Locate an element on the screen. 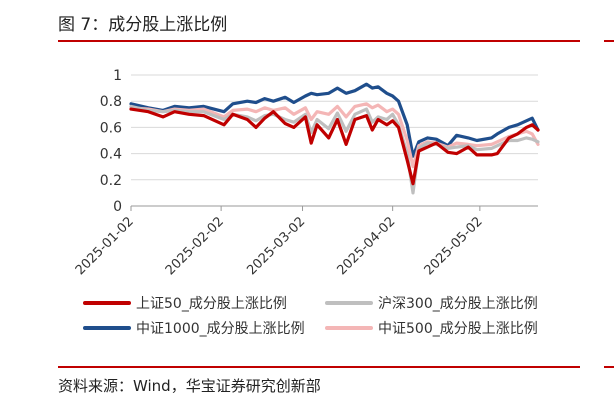 This screenshot has height=408, width=614. y-tick-label: 0.2 is located at coordinates (111, 181).